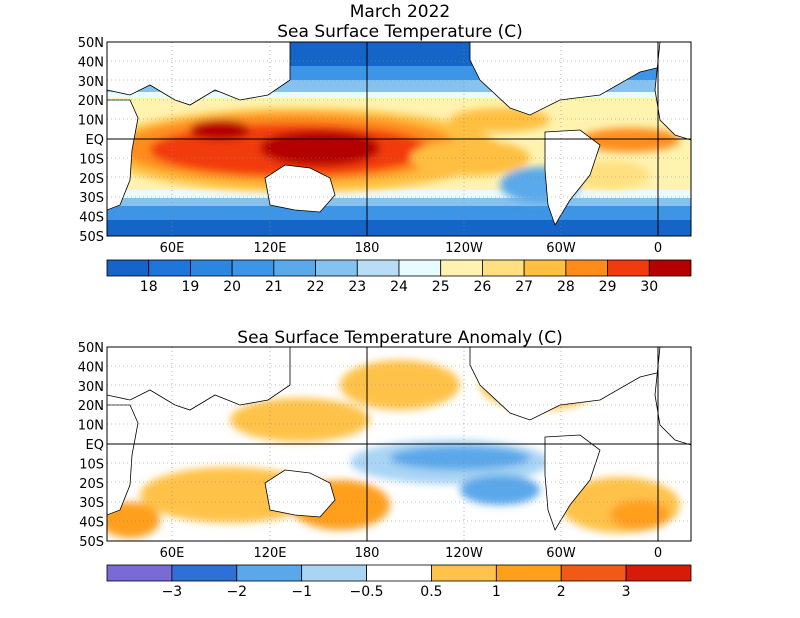 This screenshot has width=800, height=618. I want to click on sst-colorbar-label: 24, so click(399, 287).